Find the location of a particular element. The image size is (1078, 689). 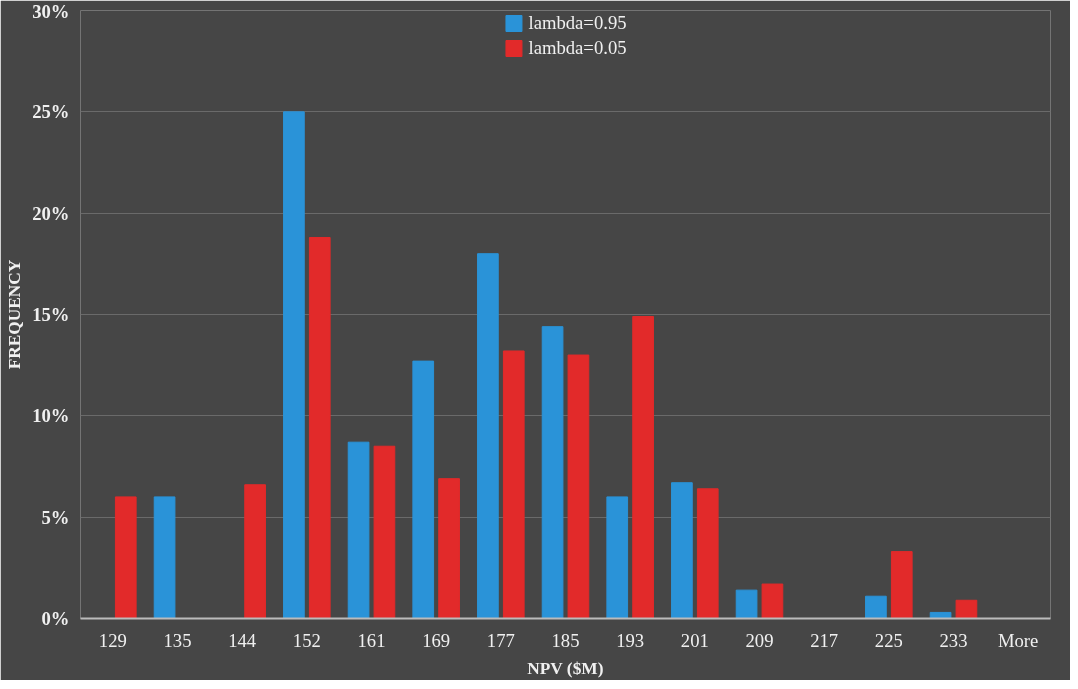

x-tick-label: 144 is located at coordinates (242, 640).